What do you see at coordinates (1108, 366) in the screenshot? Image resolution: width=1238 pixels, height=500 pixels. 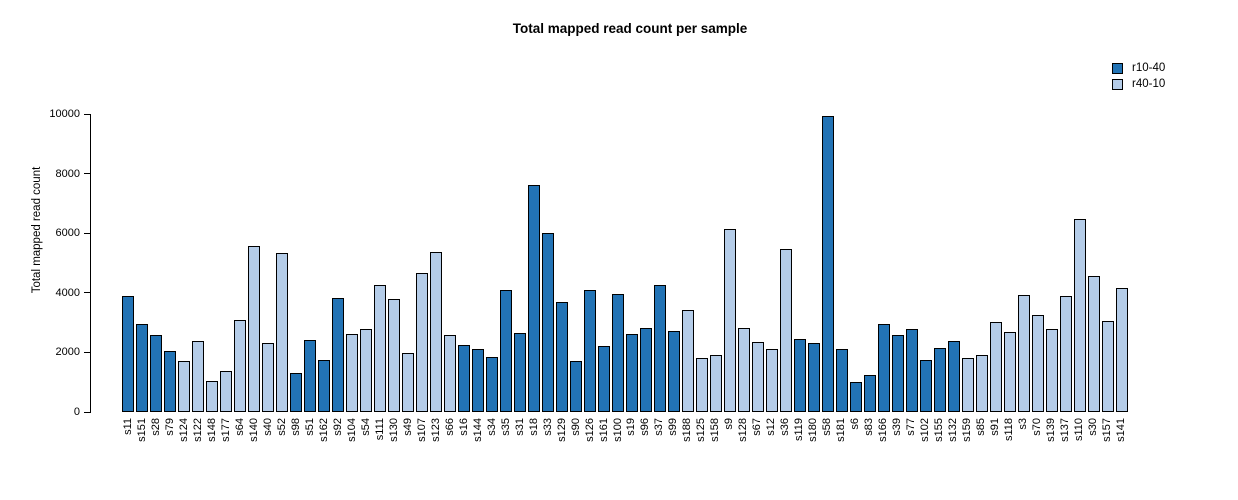 I see `bar-s157` at bounding box center [1108, 366].